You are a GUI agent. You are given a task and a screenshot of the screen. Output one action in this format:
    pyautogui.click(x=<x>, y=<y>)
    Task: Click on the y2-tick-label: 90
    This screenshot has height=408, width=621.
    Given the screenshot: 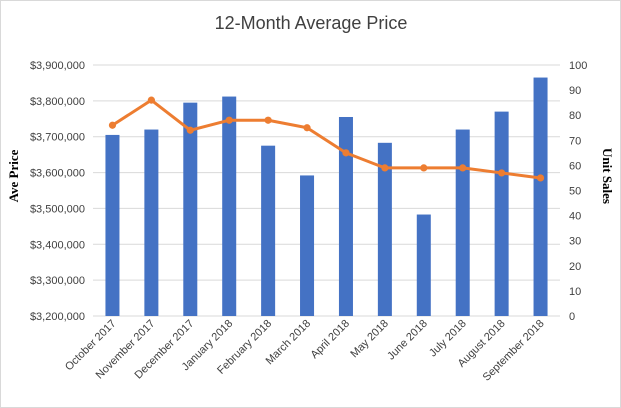 What is the action you would take?
    pyautogui.click(x=575, y=91)
    